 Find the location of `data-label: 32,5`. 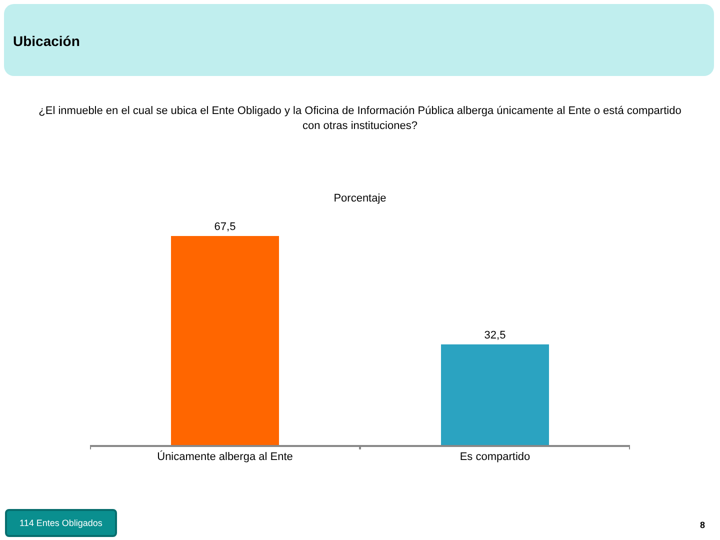

data-label: 32,5 is located at coordinates (495, 335).